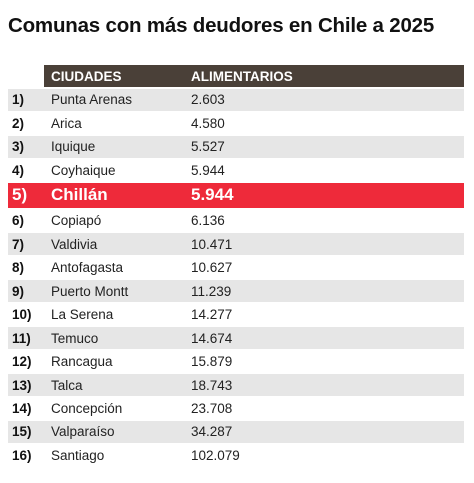 Image resolution: width=474 pixels, height=483 pixels. Describe the element at coordinates (236, 123) in the screenshot. I see `table-row: 2) Arica 4.580` at that location.